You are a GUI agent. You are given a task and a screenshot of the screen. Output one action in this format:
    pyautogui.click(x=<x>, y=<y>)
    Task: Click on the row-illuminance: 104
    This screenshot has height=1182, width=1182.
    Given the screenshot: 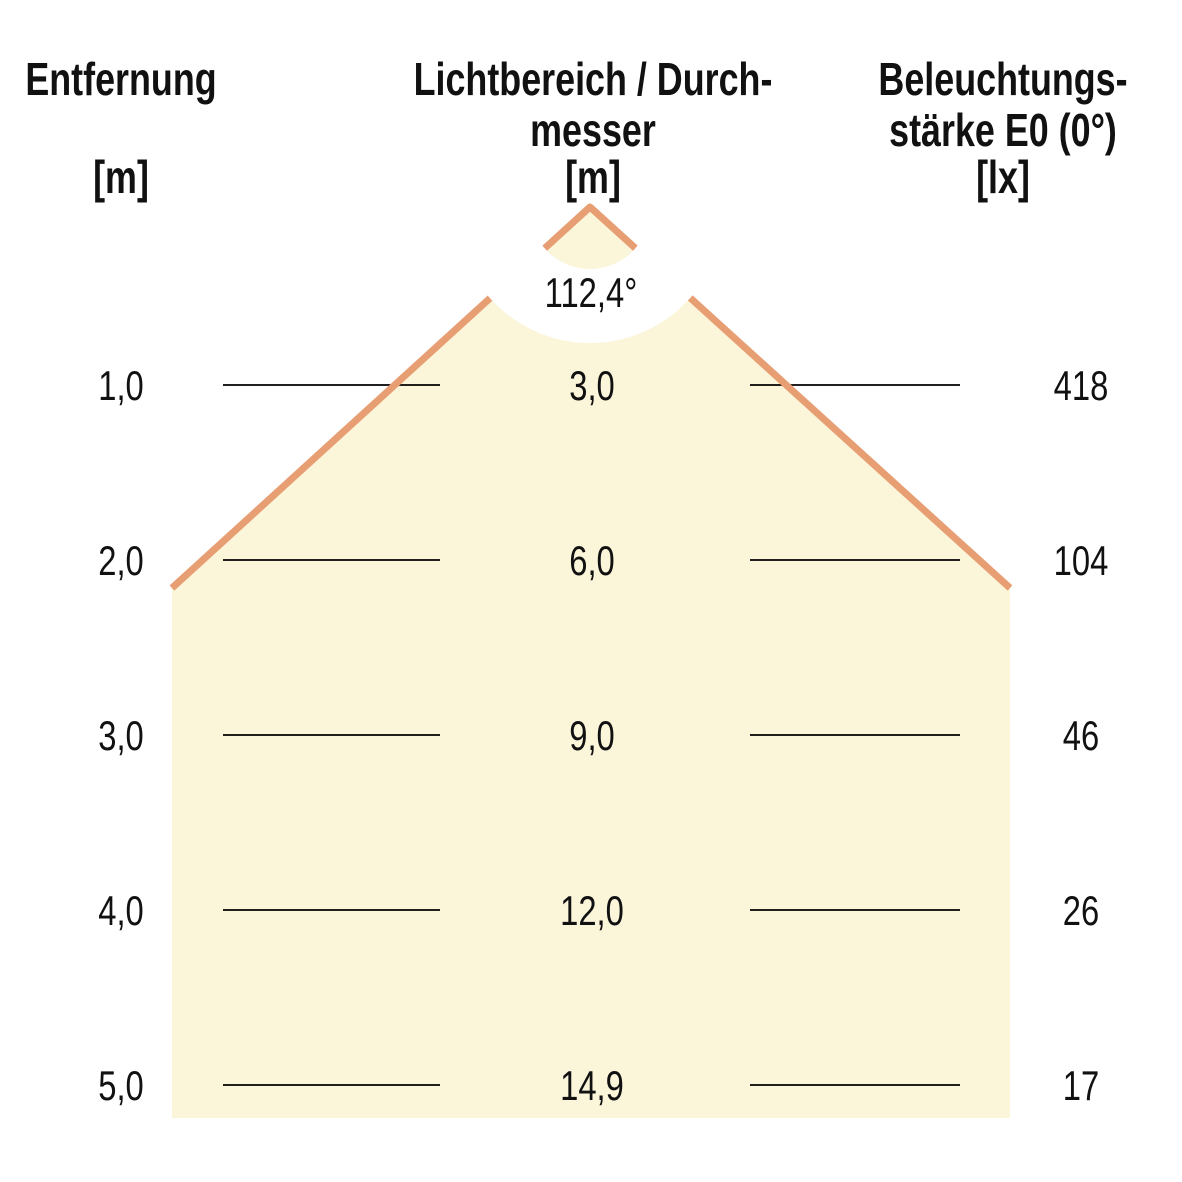 What is the action you would take?
    pyautogui.click(x=1081, y=560)
    